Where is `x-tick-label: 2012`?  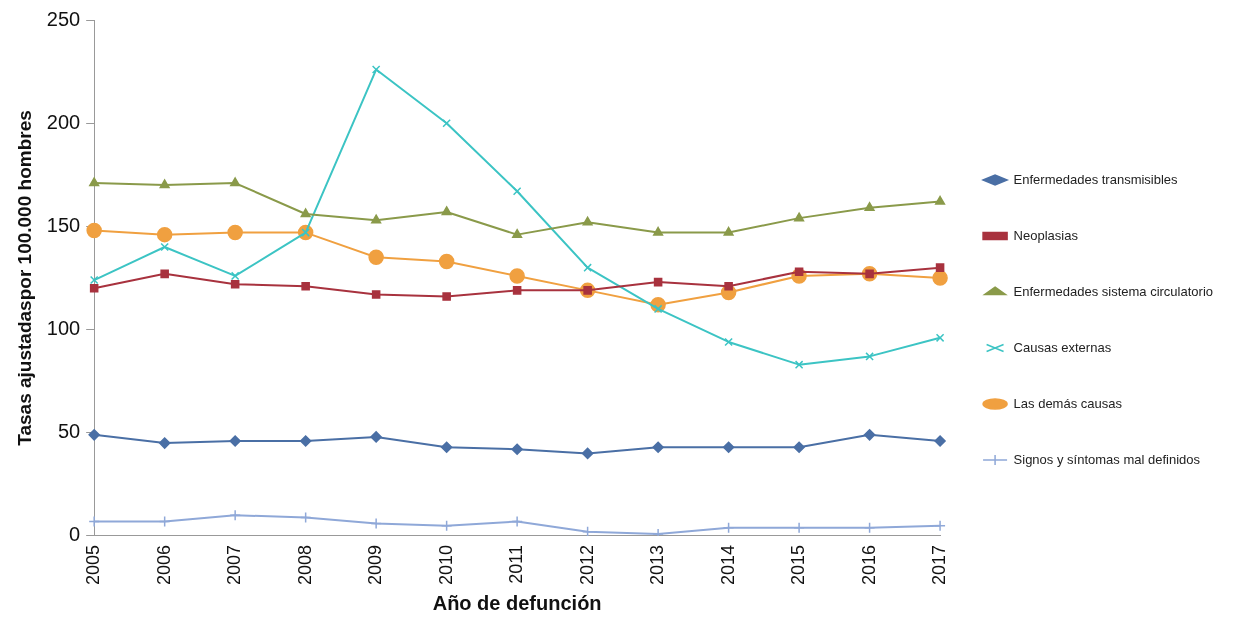
x-tick-label: 2012 is located at coordinates (586, 564).